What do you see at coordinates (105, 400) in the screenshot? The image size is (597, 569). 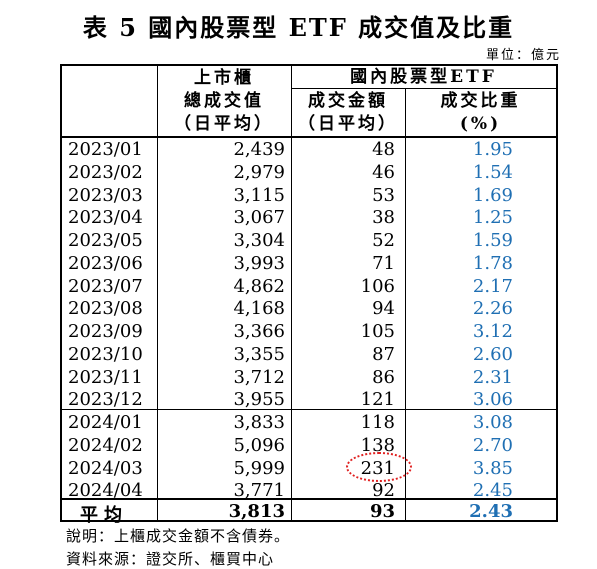 I see `row-date: 2023/12` at bounding box center [105, 400].